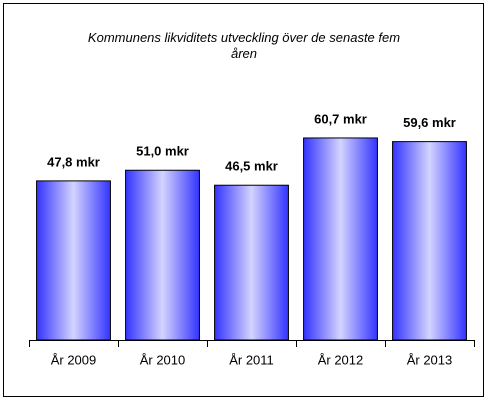 Image resolution: width=488 pixels, height=401 pixels. I want to click on value-label: 46,5 mkr, so click(251, 166).